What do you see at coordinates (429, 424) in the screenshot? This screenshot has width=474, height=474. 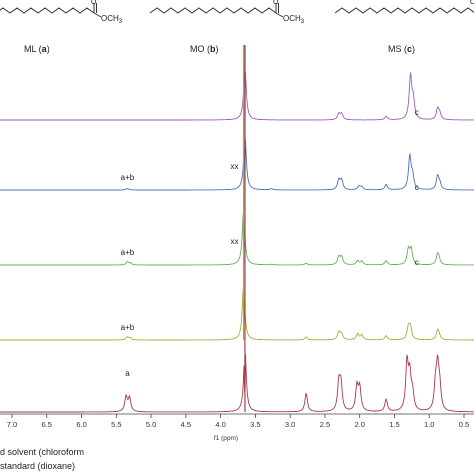 I see `x-tick-label-12: 1.0` at bounding box center [429, 424].